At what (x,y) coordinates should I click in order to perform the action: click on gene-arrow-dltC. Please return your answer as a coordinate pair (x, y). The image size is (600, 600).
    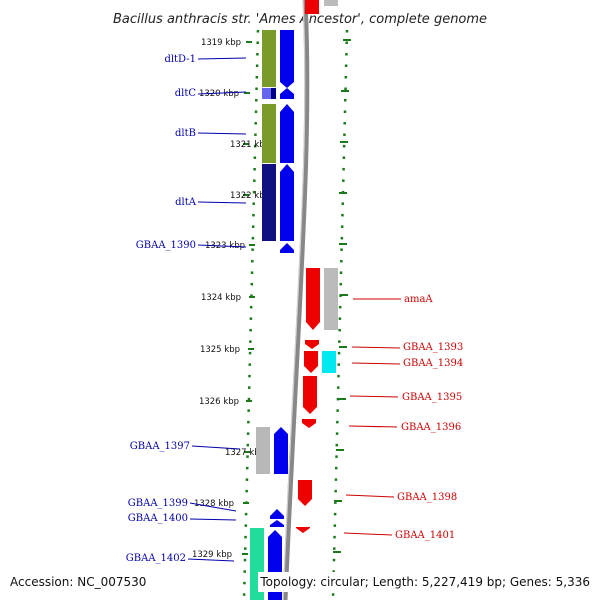
    Looking at the image, I should click on (287, 93).